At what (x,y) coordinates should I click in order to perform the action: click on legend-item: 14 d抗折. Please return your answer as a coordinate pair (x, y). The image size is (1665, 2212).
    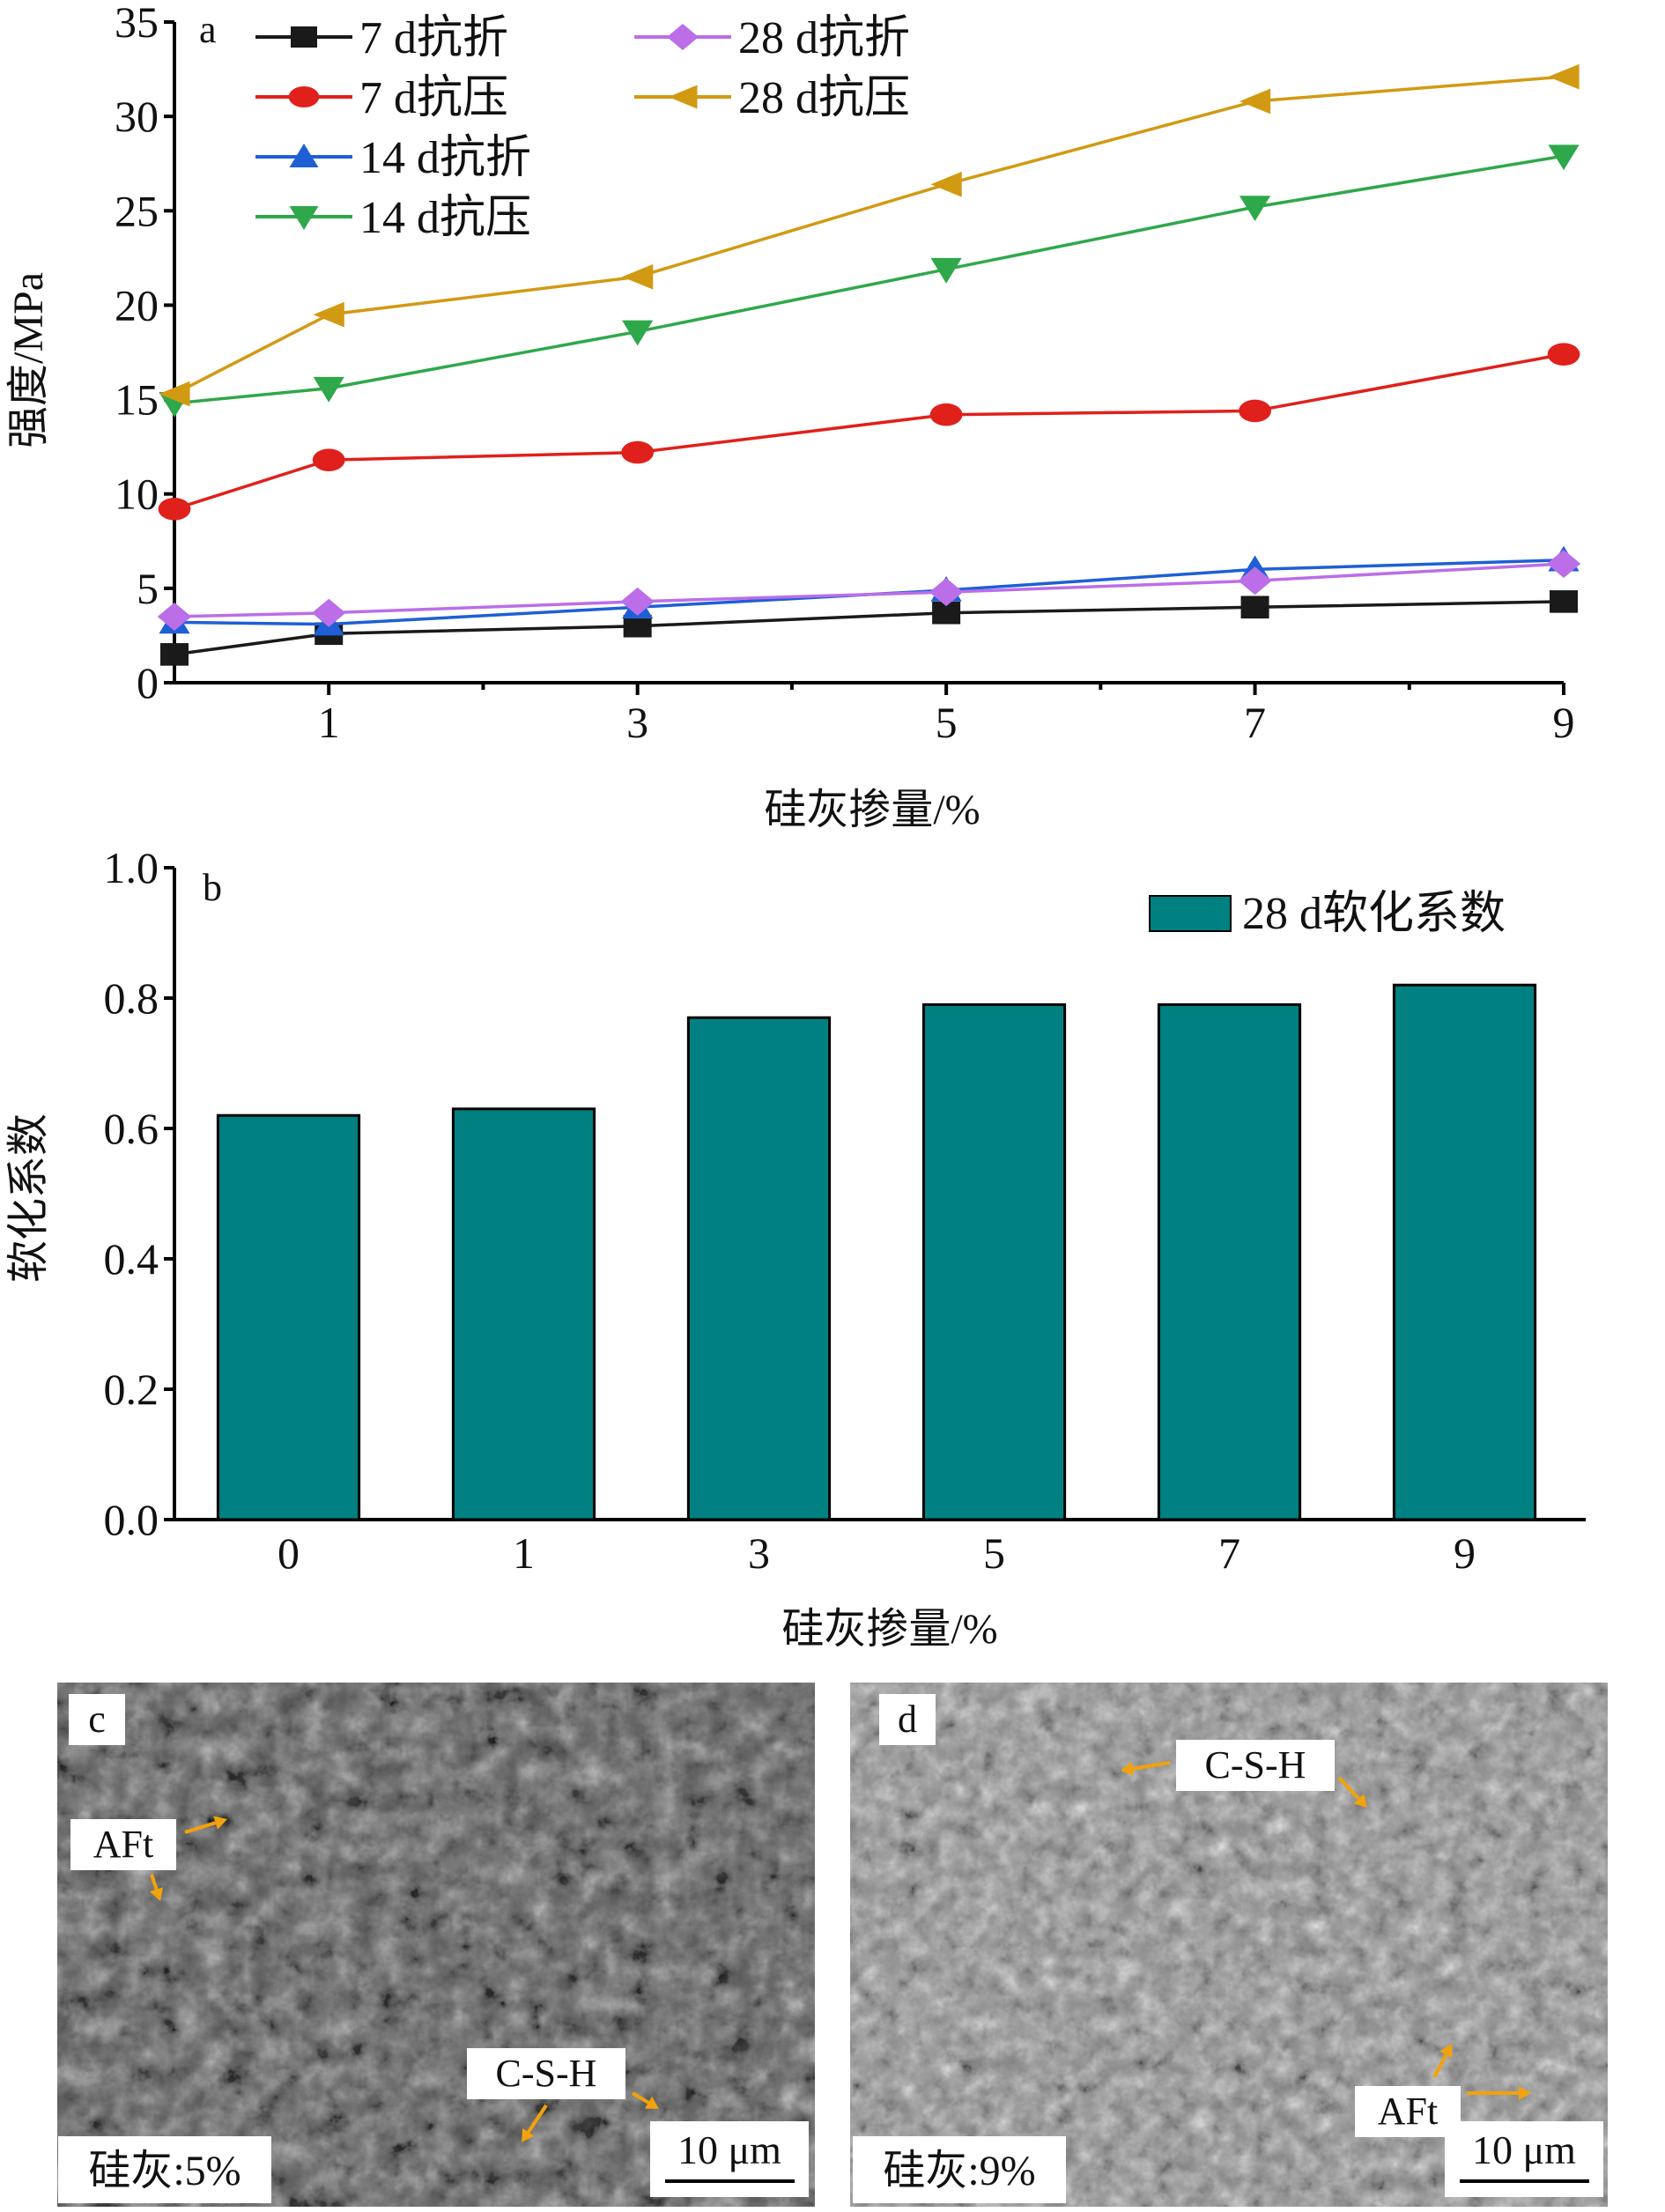
    Looking at the image, I should click on (393, 158).